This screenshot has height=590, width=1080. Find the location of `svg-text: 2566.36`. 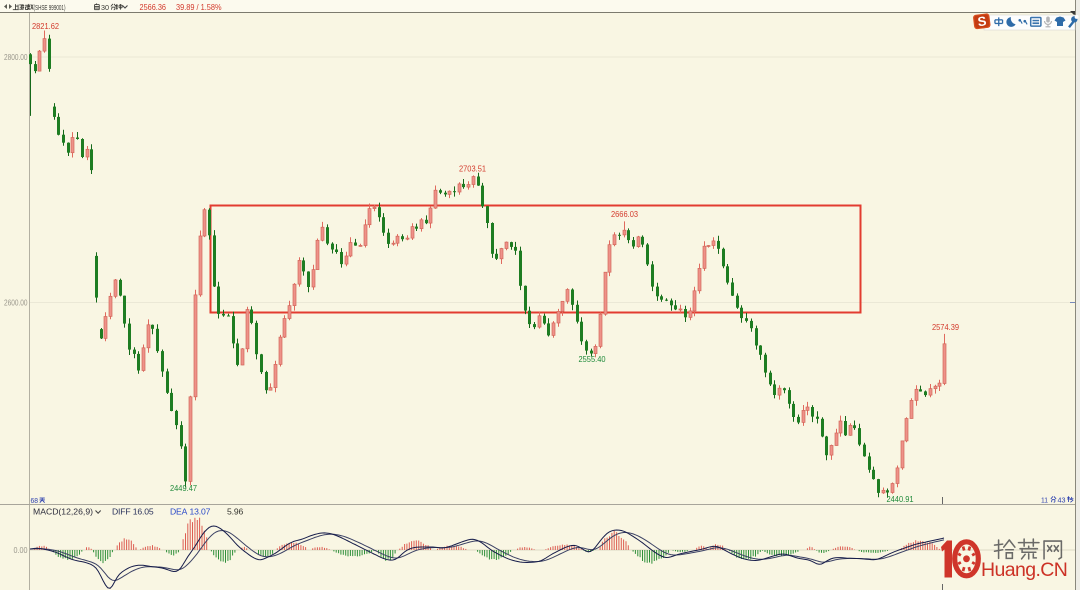

svg-text: 2566.36 is located at coordinates (153, 7).